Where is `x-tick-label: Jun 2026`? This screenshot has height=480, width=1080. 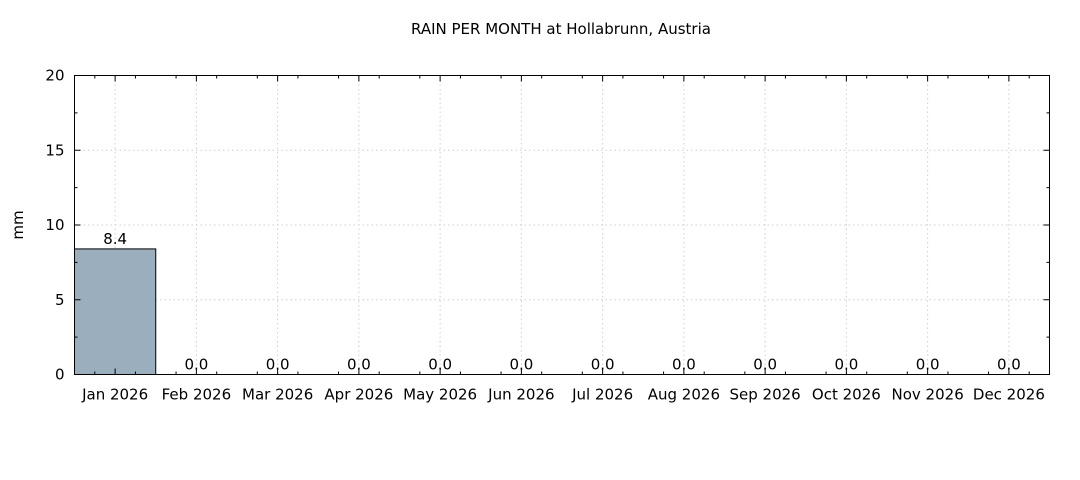 x-tick-label: Jun 2026 is located at coordinates (520, 395).